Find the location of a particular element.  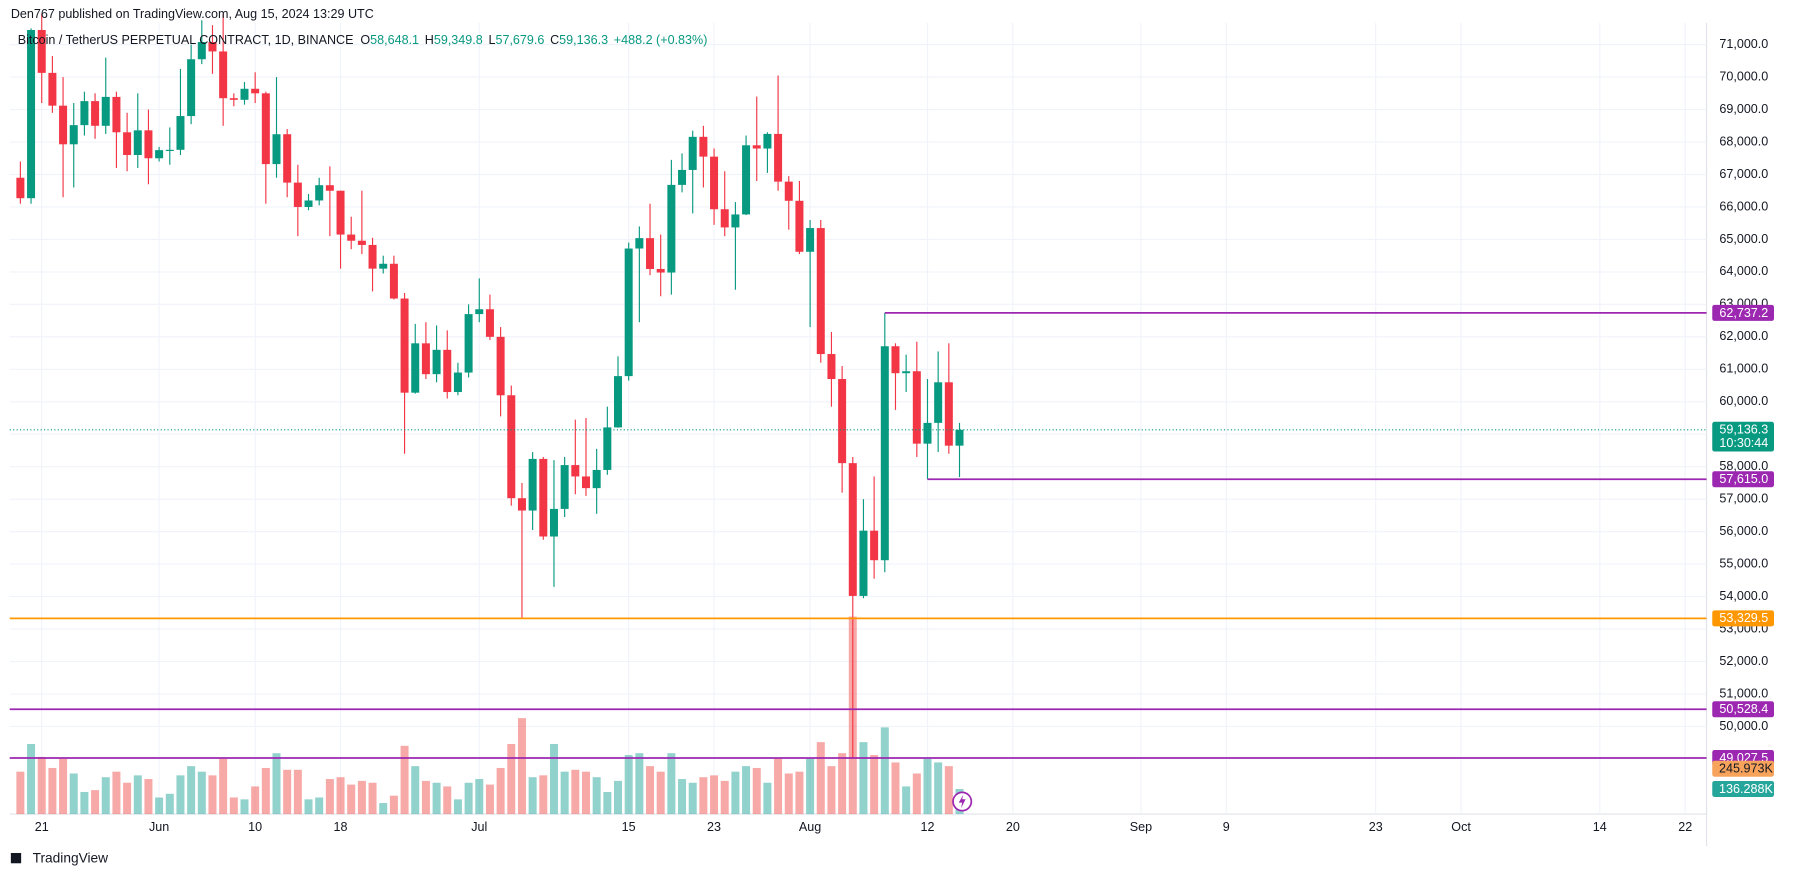

y-tick-label: 65,000.0 is located at coordinates (1743, 239).